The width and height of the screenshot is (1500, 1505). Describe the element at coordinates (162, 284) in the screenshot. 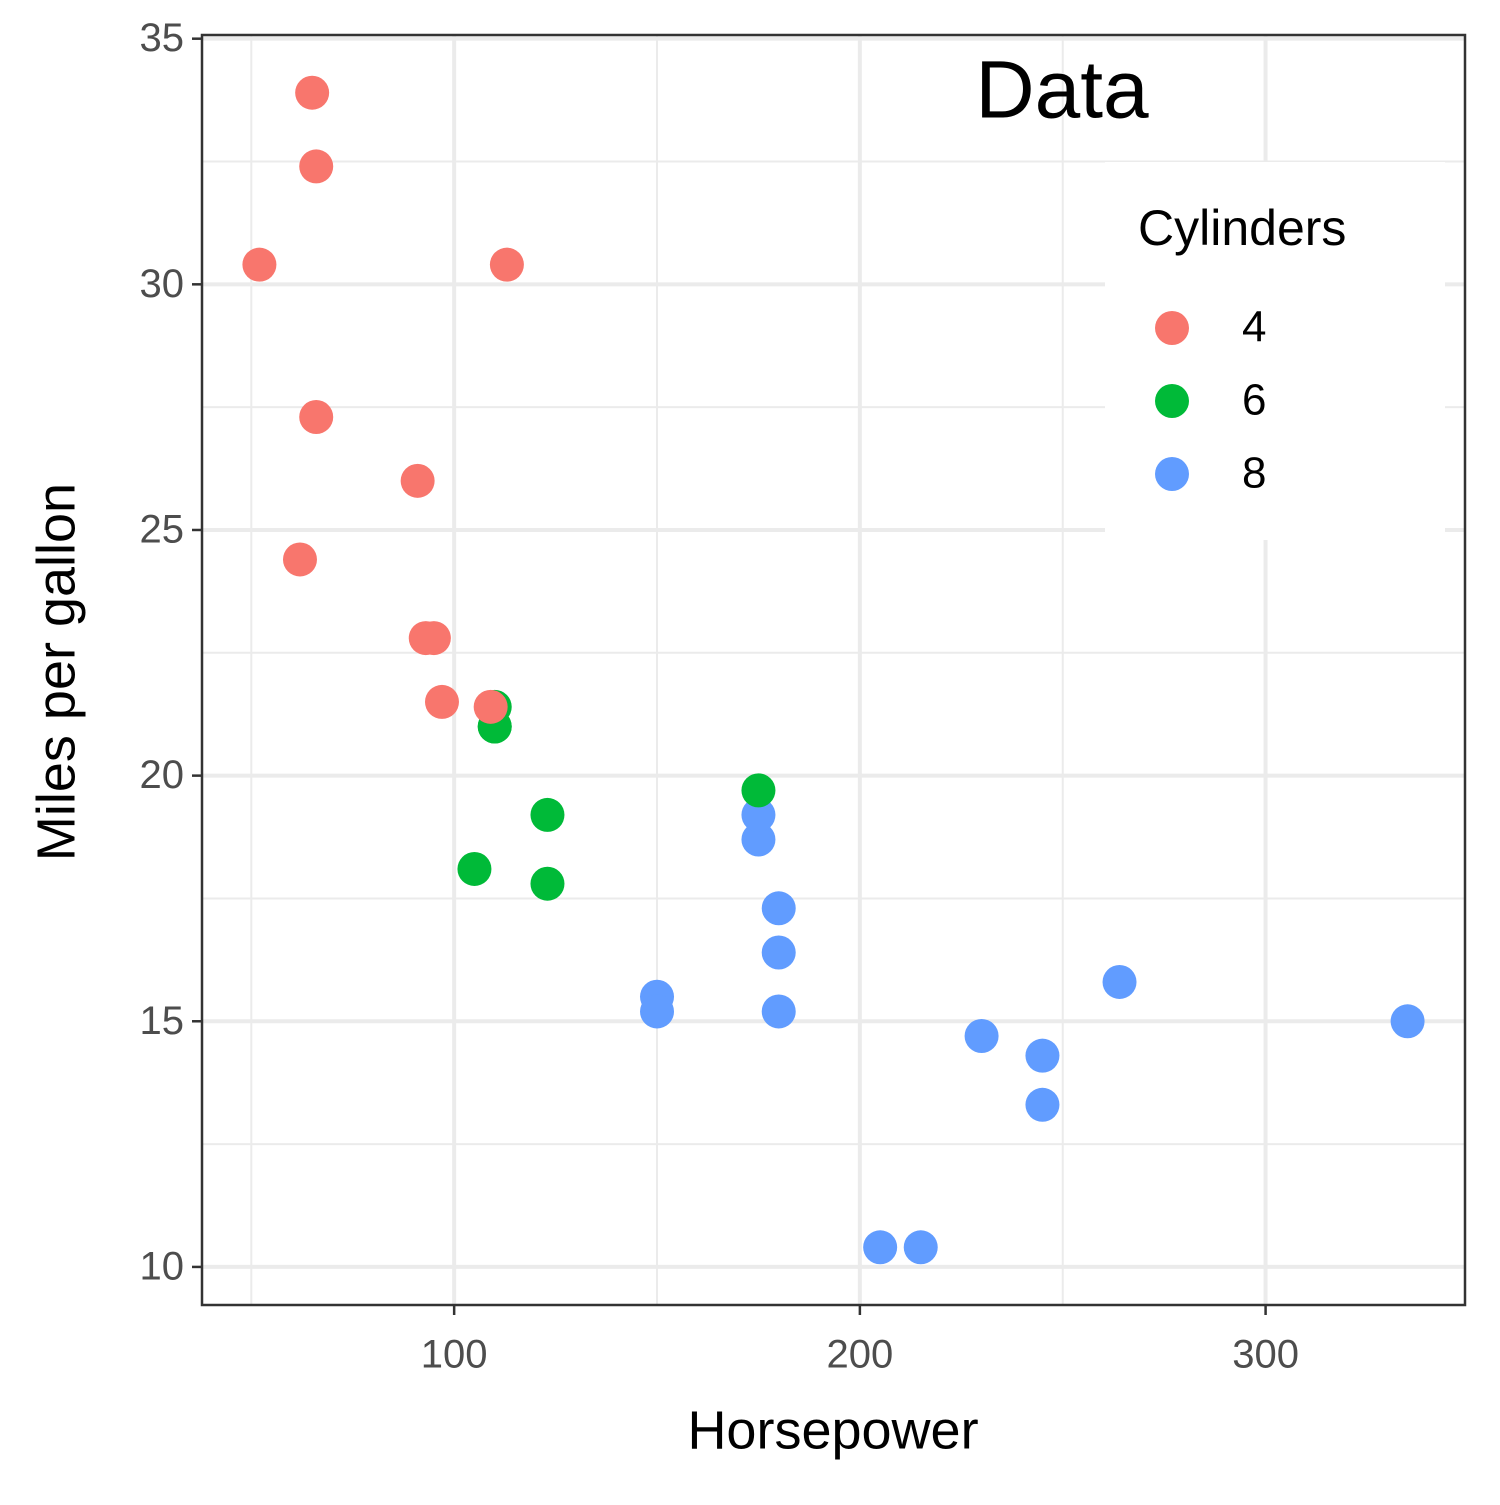

I see `y-tick-label: 30` at that location.